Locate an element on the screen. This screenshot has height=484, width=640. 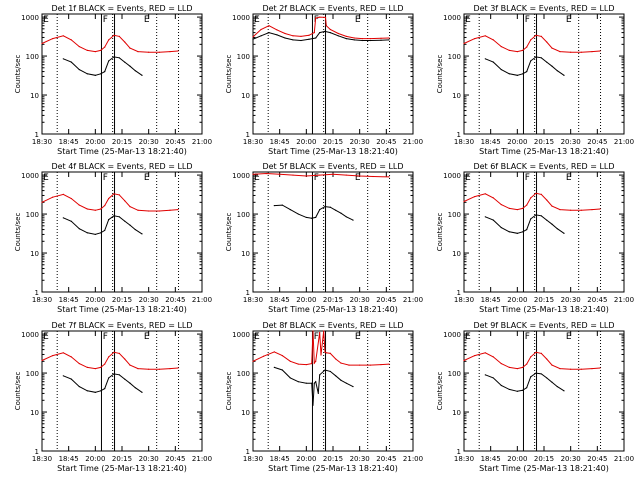
y-tick-label: 10 is located at coordinates (456, 413).